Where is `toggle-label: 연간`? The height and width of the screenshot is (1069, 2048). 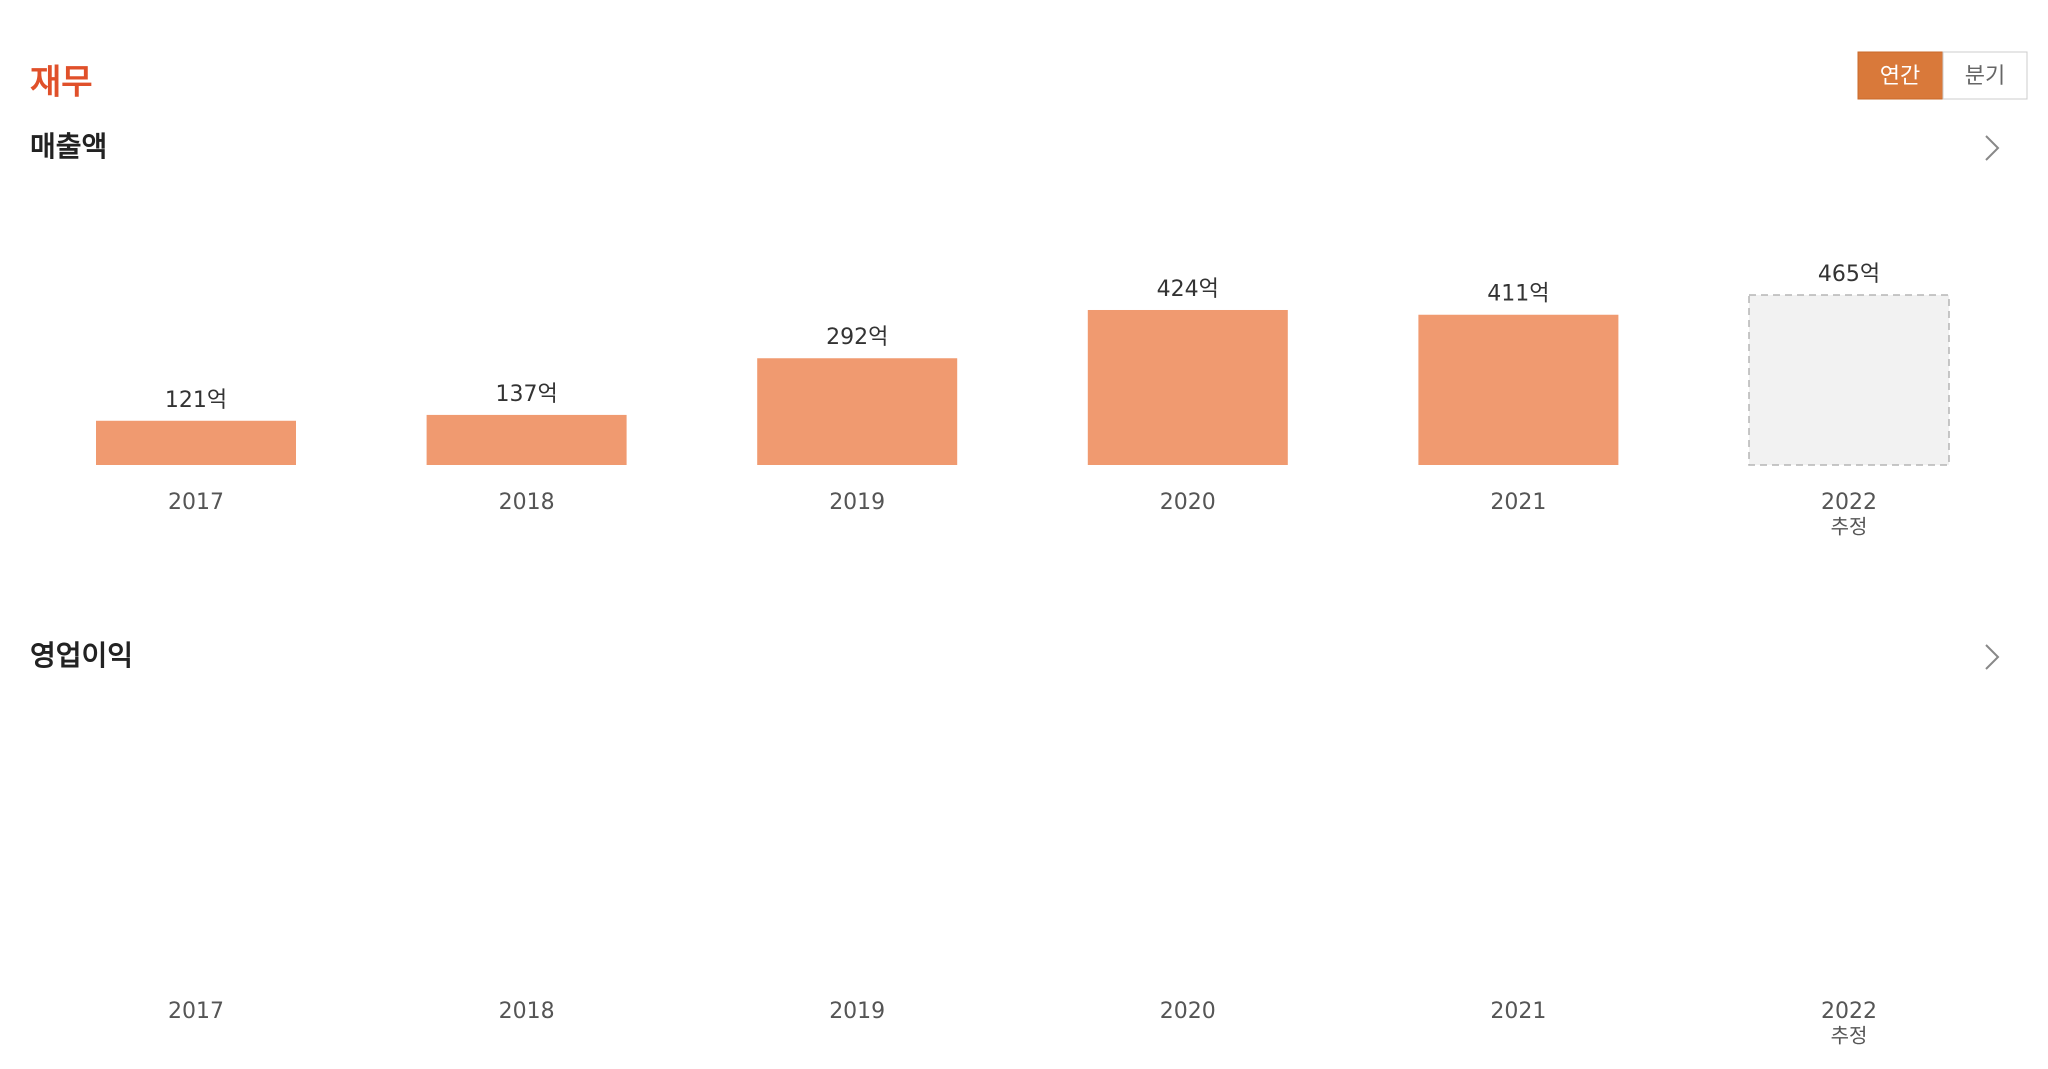
toggle-label: 연간 is located at coordinates (1900, 76).